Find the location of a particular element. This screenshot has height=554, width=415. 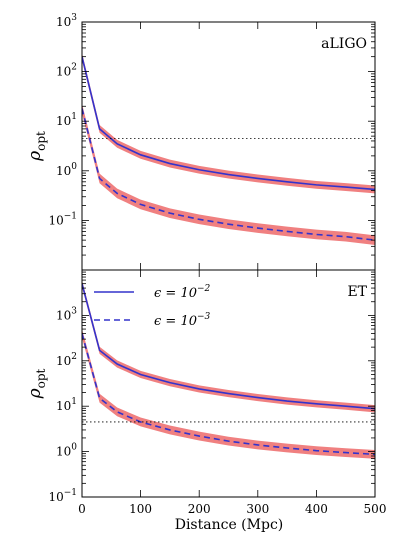

panel-label: ET is located at coordinates (357, 292).